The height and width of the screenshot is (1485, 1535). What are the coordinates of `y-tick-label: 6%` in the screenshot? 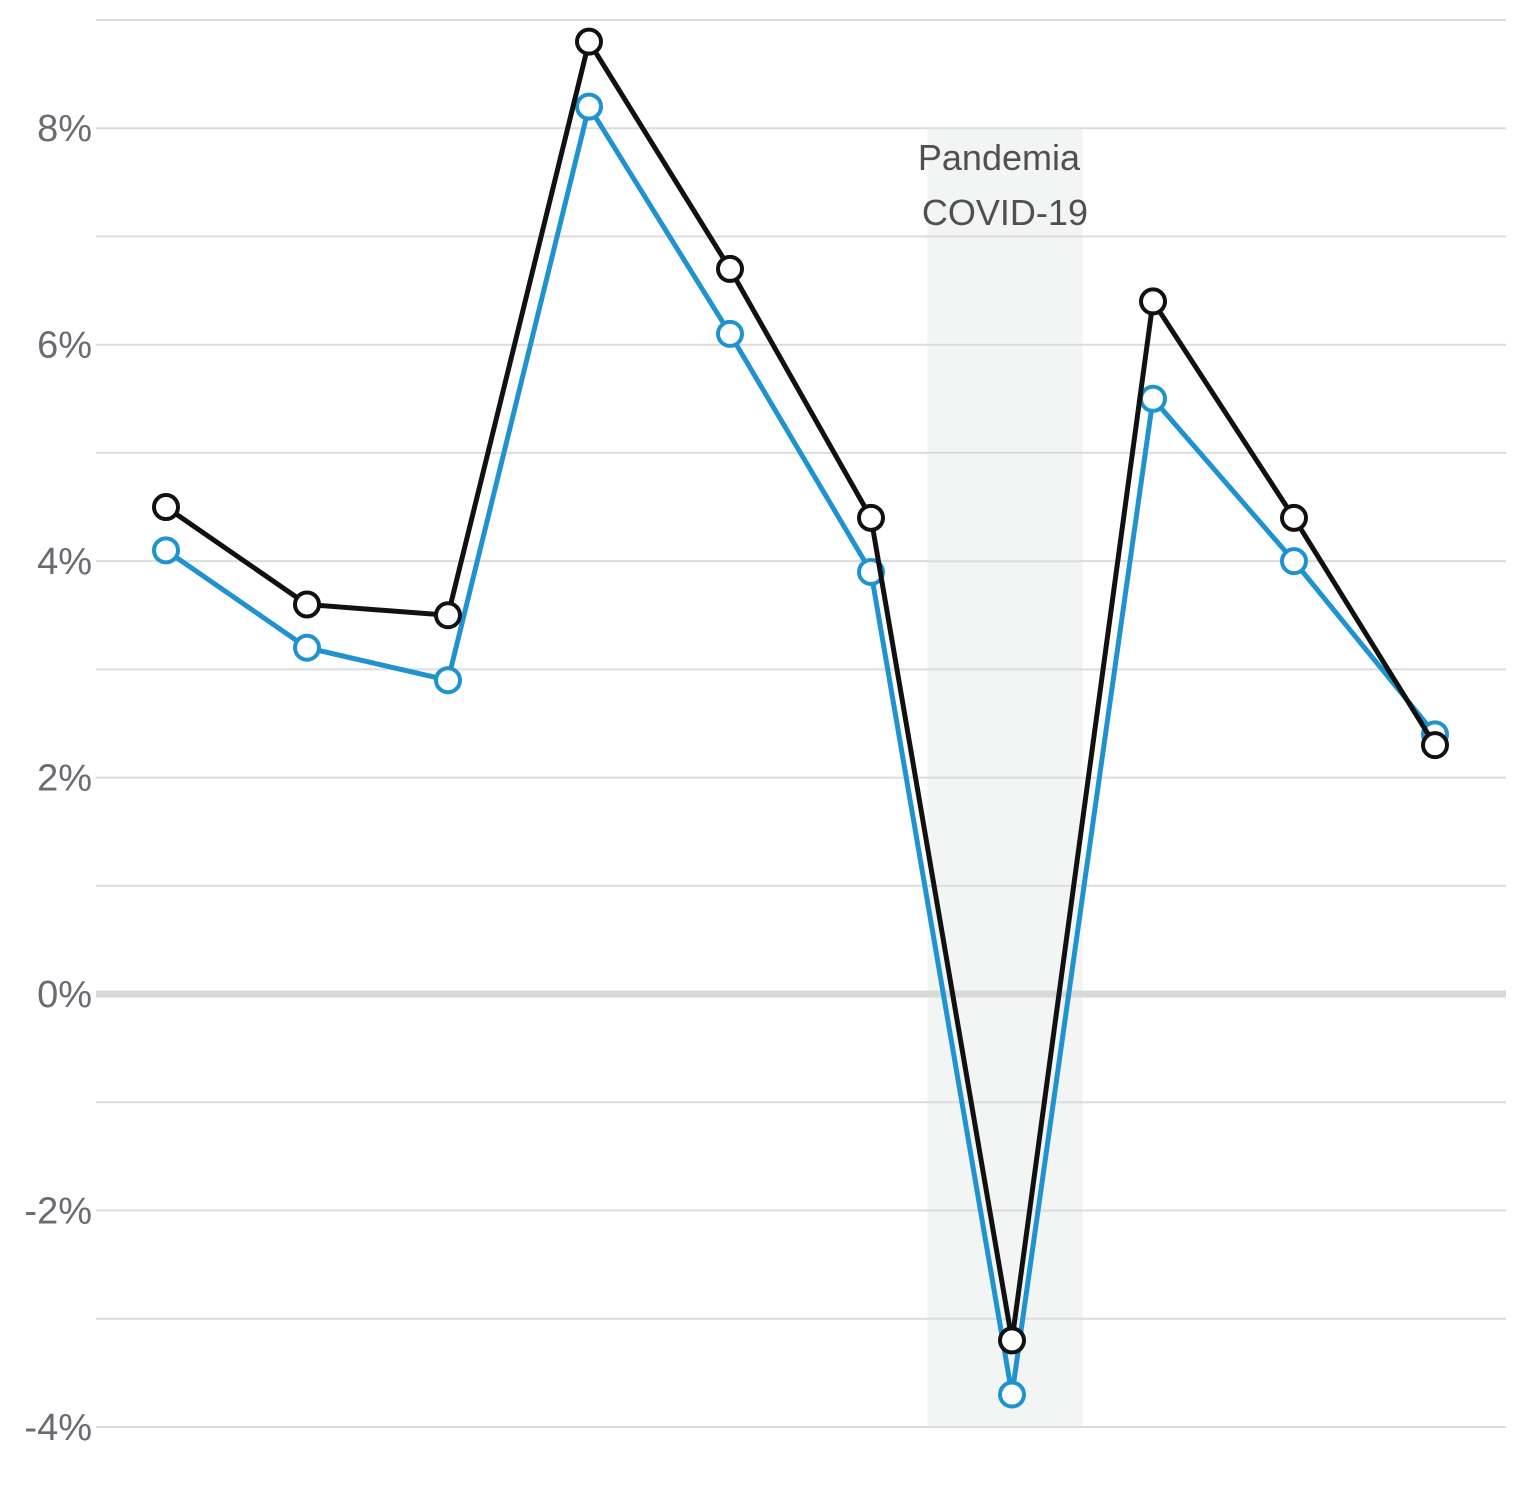 It's located at (64, 346).